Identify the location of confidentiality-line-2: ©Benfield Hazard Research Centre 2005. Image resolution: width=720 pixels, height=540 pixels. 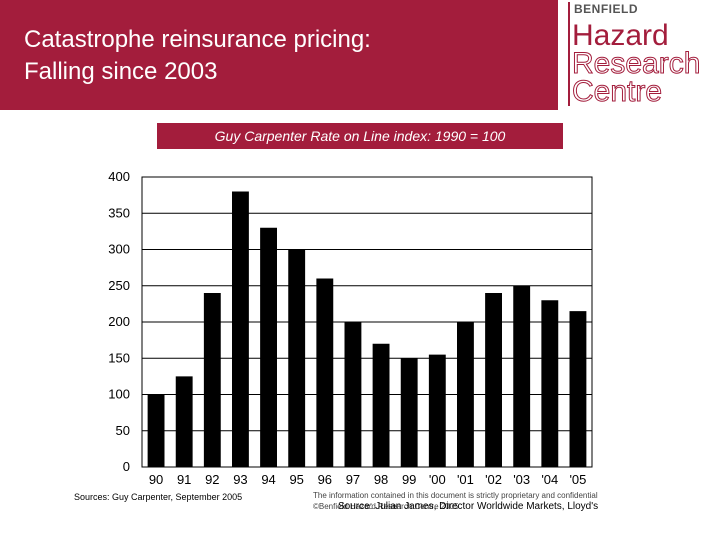
(386, 506).